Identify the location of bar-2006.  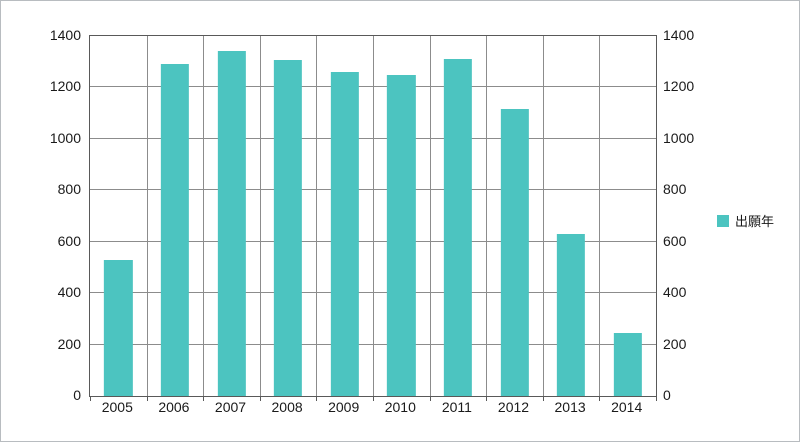
(175, 230).